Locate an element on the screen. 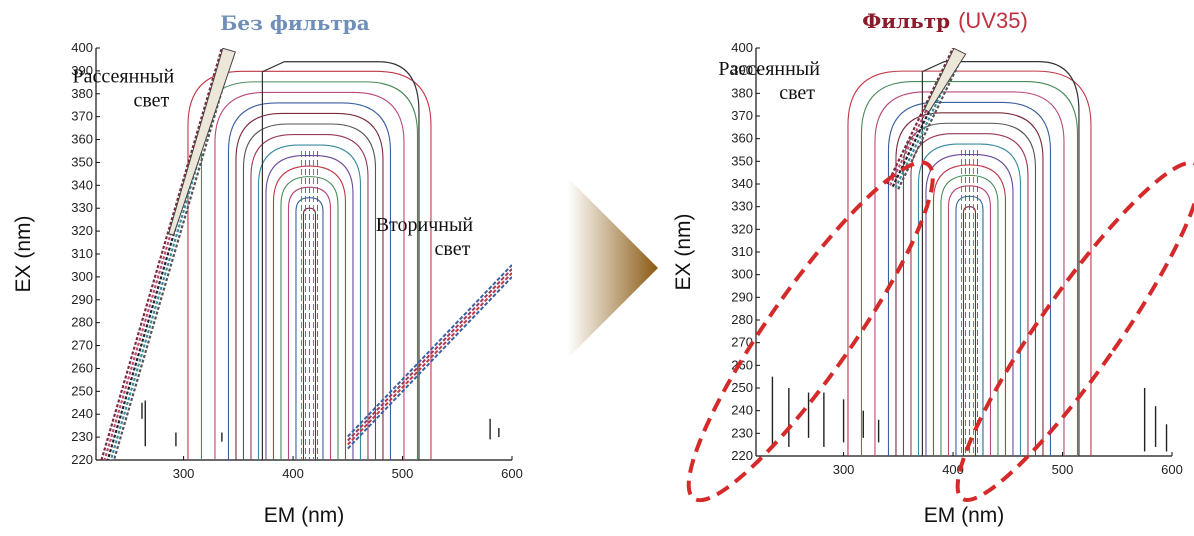 The image size is (1194, 536). chart-title: Без фильтра is located at coordinates (294, 23).